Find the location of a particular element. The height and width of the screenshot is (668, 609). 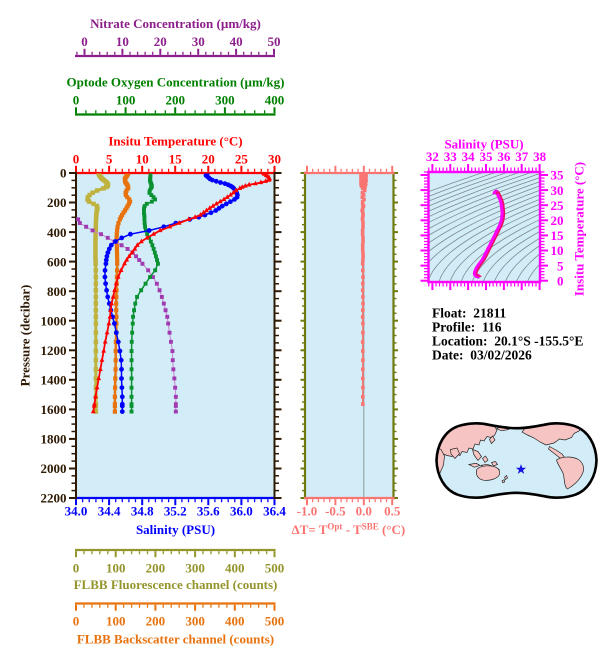

svg-text: Profile: 116 is located at coordinates (467, 327).